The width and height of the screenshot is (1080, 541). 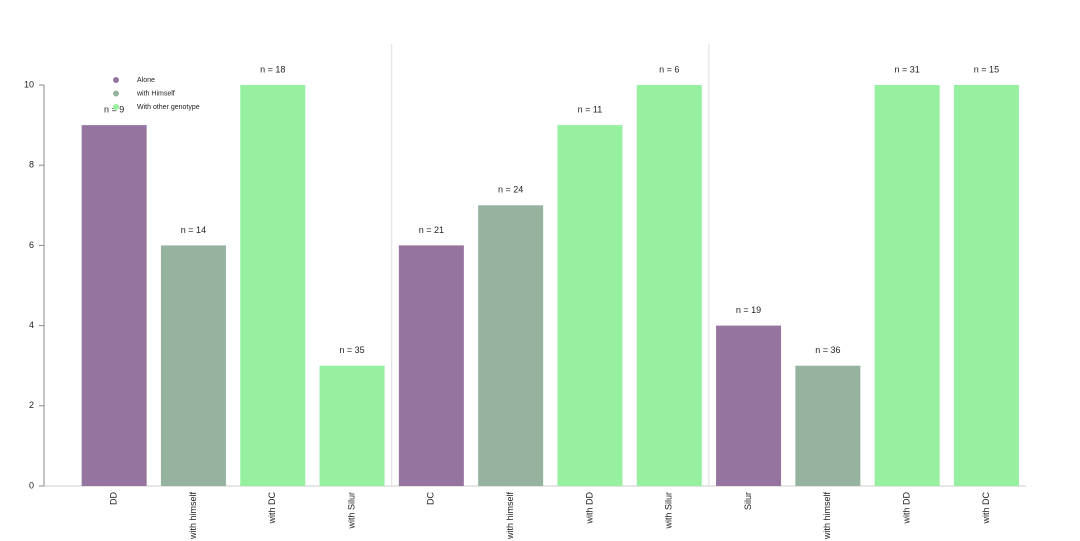 What do you see at coordinates (31, 405) in the screenshot?
I see `y-tick-label: 2` at bounding box center [31, 405].